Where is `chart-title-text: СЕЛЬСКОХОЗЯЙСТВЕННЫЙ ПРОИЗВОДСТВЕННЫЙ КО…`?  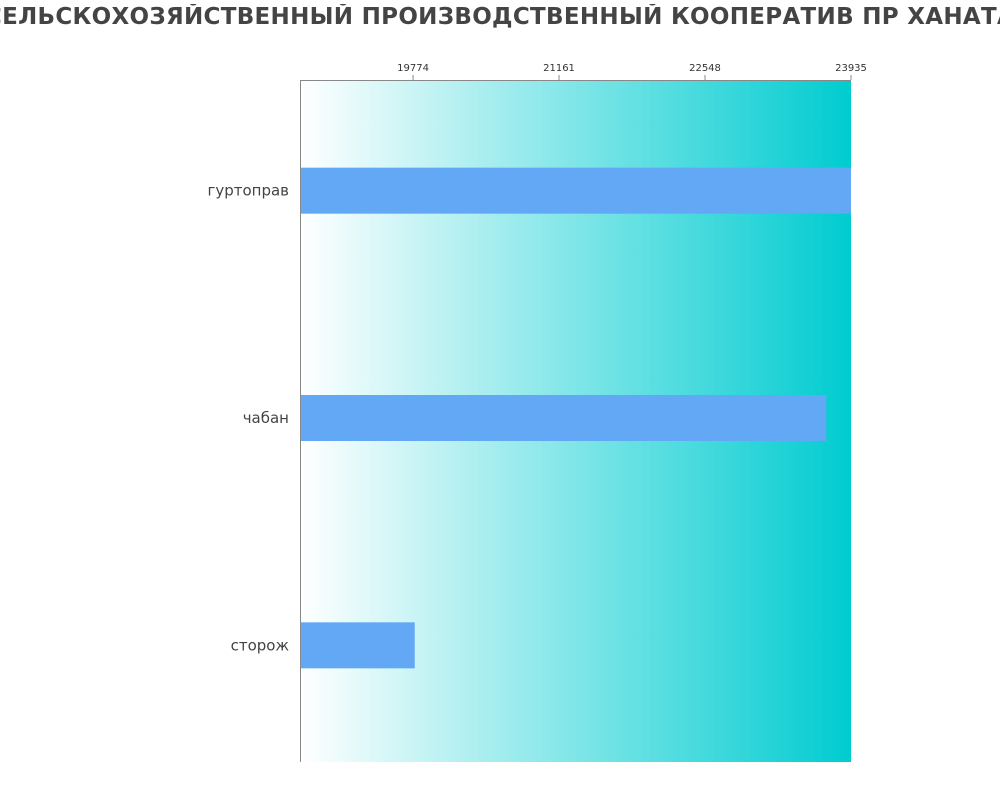 chart-title-text: СЕЛЬСКОХОЗЯЙСТВЕННЫЙ ПРОИЗВОДСТВЕННЫЙ КО… is located at coordinates (500, 17).